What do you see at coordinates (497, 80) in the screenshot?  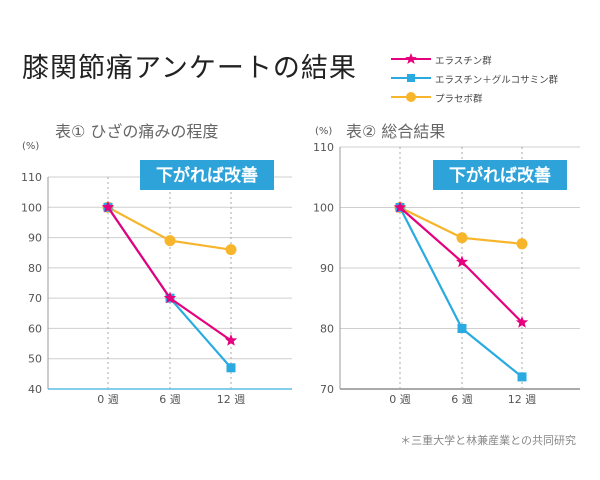 I see `legend-label: エラスチン＋グルコサミン群` at bounding box center [497, 80].